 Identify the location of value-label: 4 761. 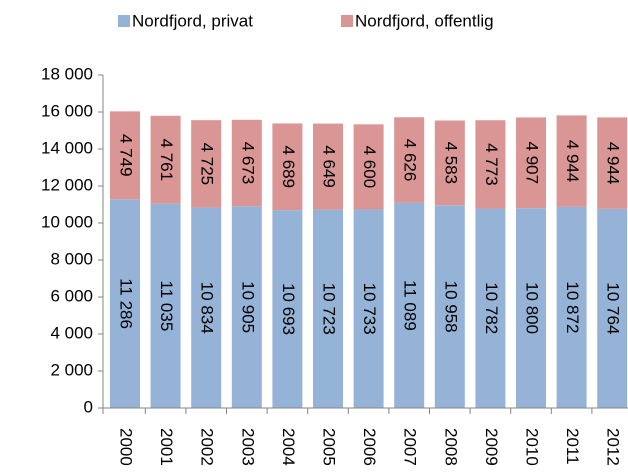
(166, 160).